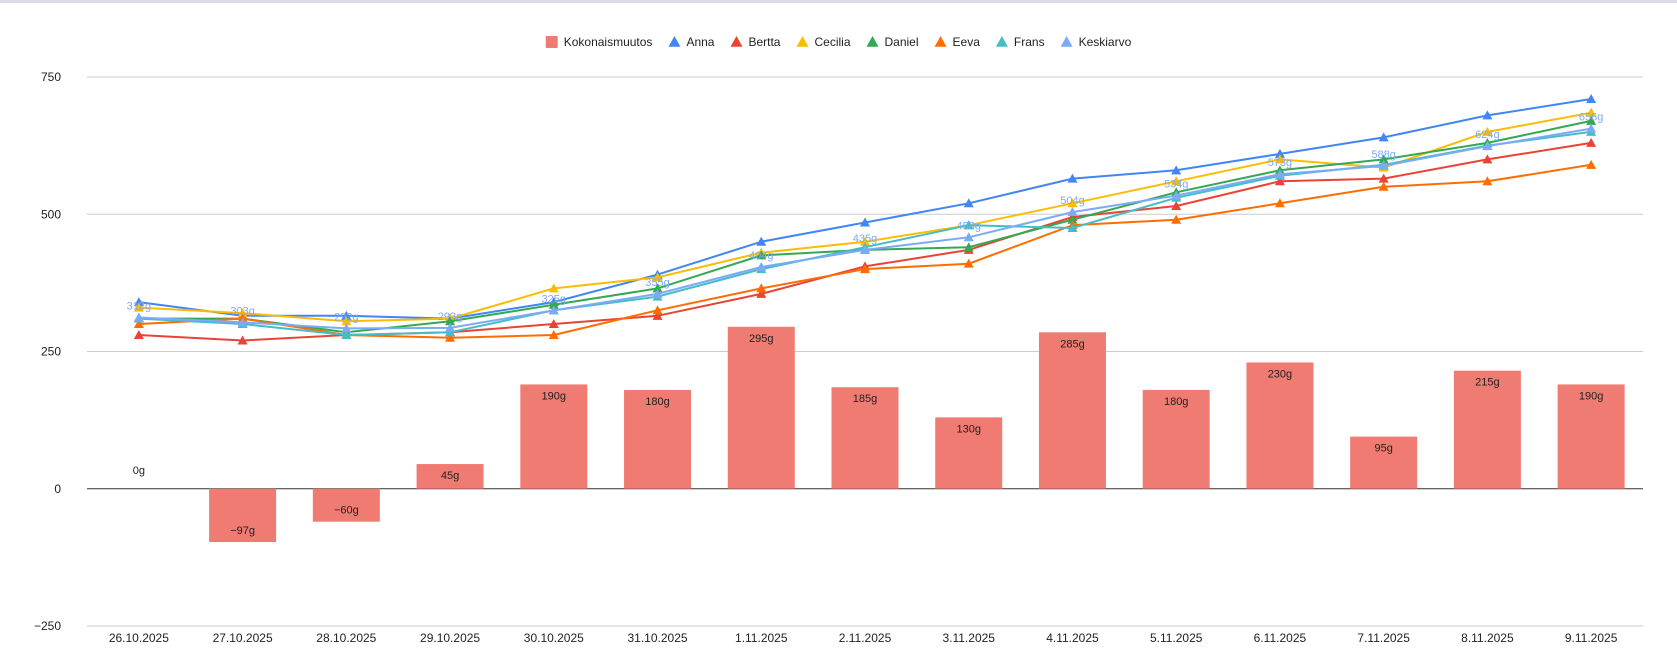 The image size is (1677, 666). What do you see at coordinates (1096, 42) in the screenshot?
I see `legend-item-keskiarvo: Keskiarvo` at bounding box center [1096, 42].